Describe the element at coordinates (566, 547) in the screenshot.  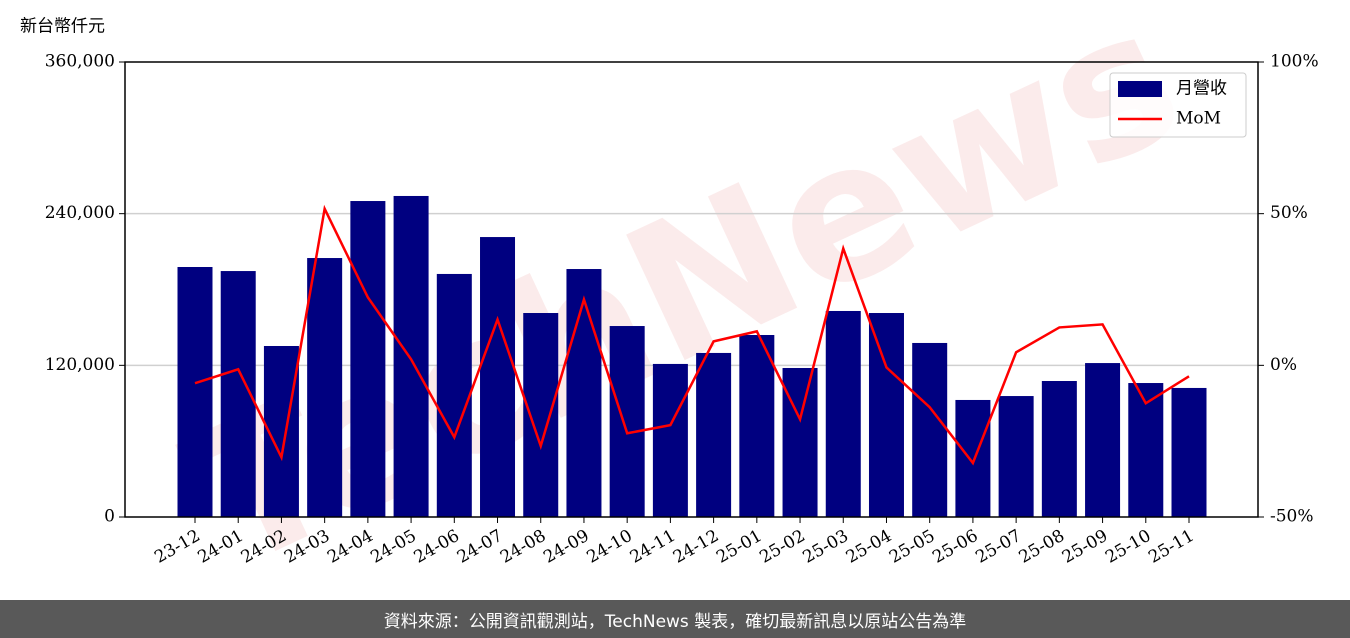
I see `x-tick-label: 24-09` at that location.